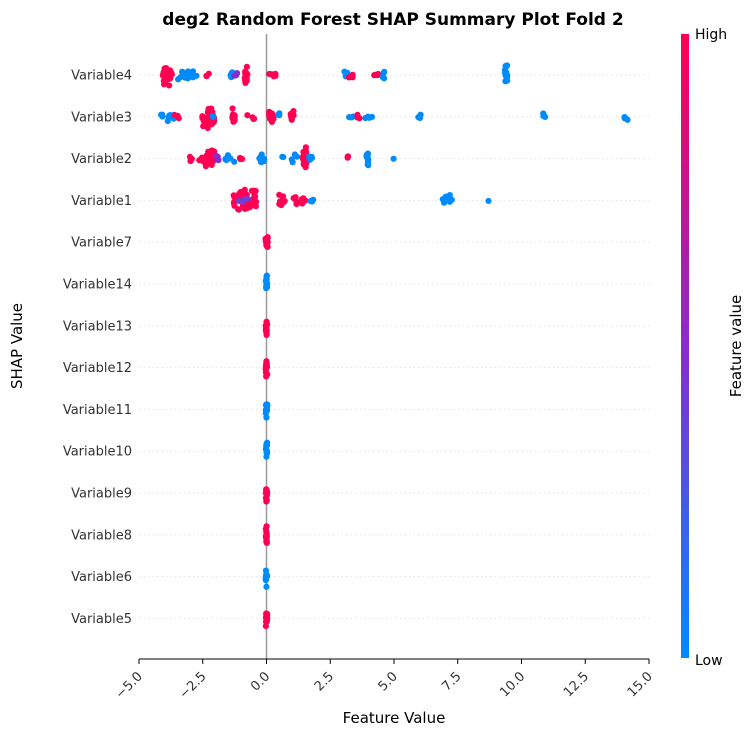  Describe the element at coordinates (97, 326) in the screenshot. I see `feature-label: Variable13` at that location.